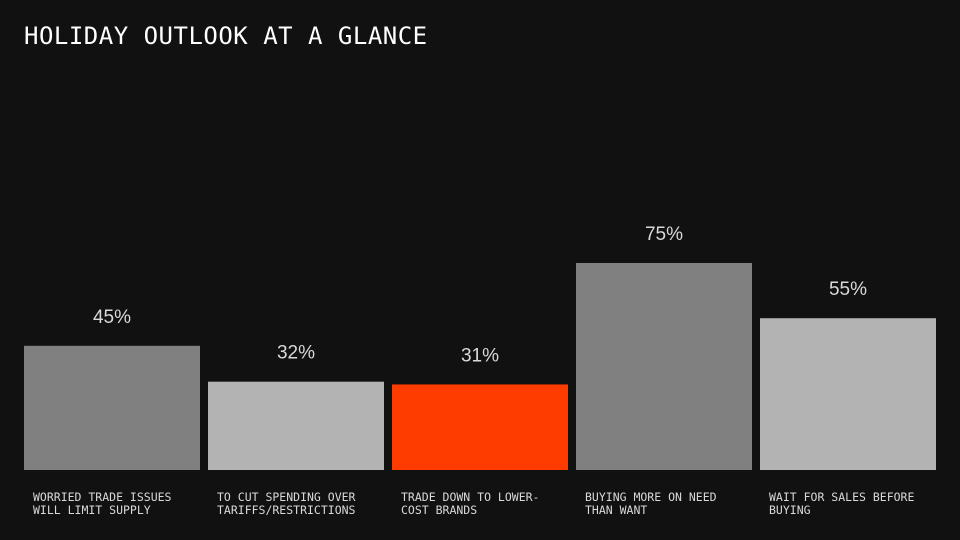 The image size is (960, 540). Describe the element at coordinates (226, 36) in the screenshot. I see `chart-title: HOLIDAY OUTLOOK AT A GLANCE` at that location.